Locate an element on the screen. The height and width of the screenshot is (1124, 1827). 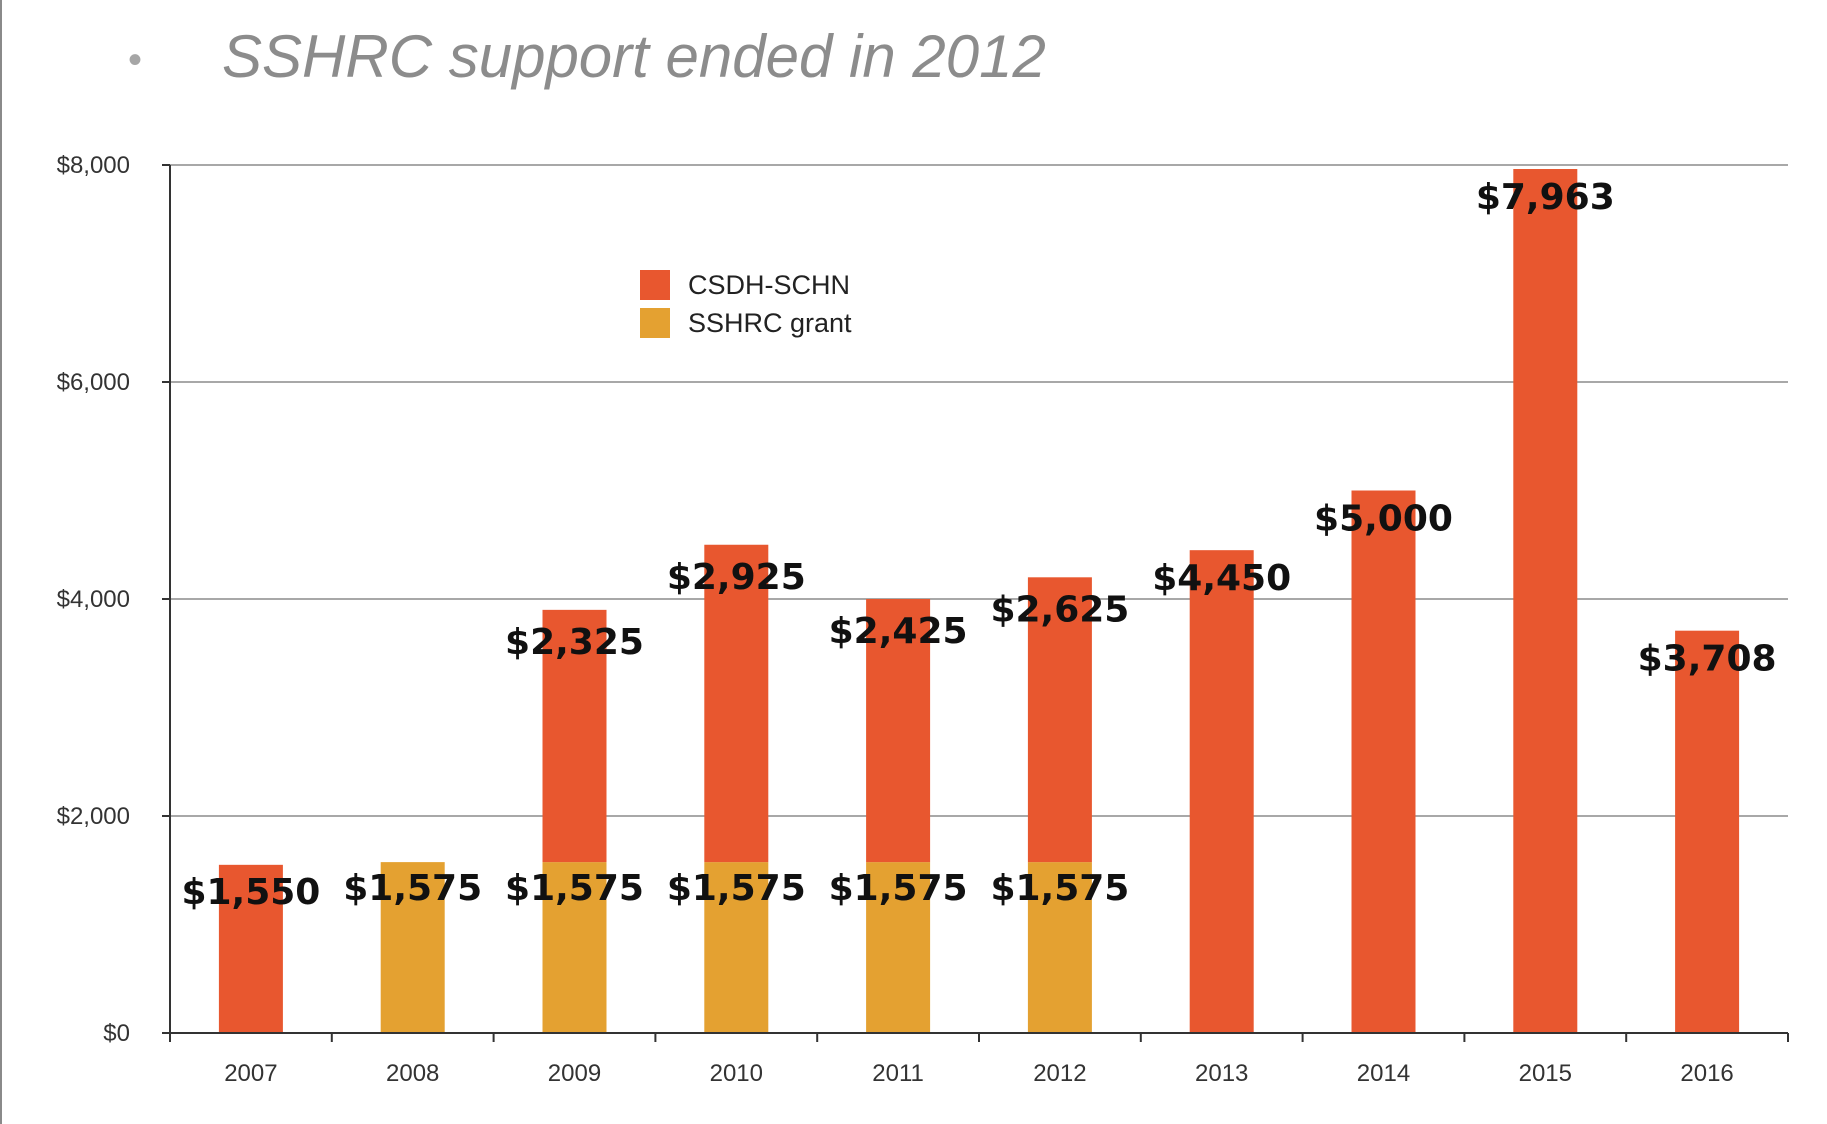
x-tick-label: 2007 is located at coordinates (250, 1073).